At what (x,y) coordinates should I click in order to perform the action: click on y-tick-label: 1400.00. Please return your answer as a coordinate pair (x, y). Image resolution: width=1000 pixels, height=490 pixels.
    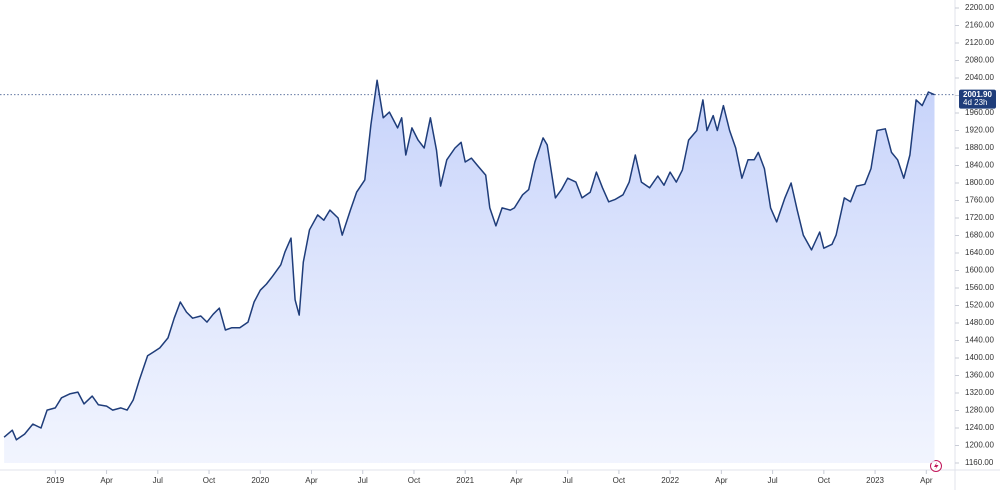
    Looking at the image, I should click on (979, 357).